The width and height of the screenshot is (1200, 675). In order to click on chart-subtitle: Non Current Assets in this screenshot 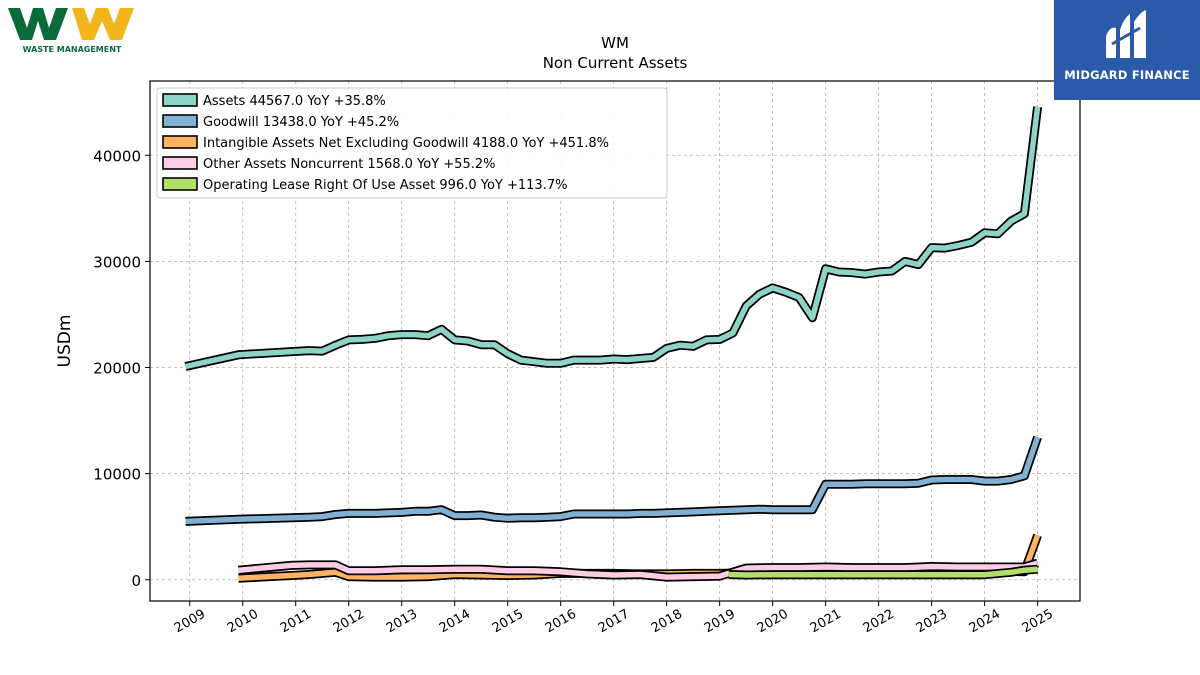, I will do `click(615, 63)`.